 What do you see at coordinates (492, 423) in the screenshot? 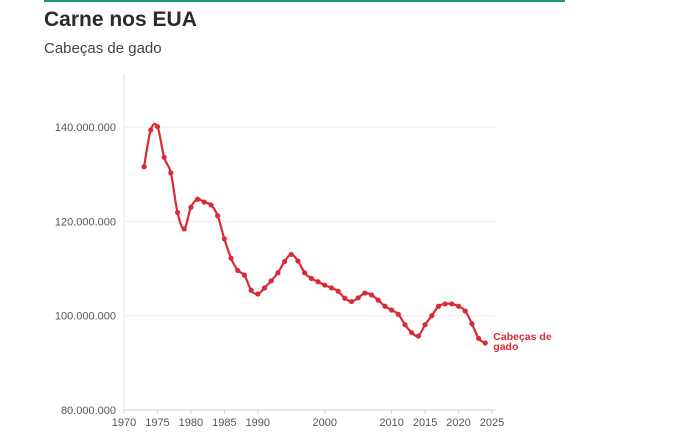
I see `x-tick-label: 2025` at bounding box center [492, 423].